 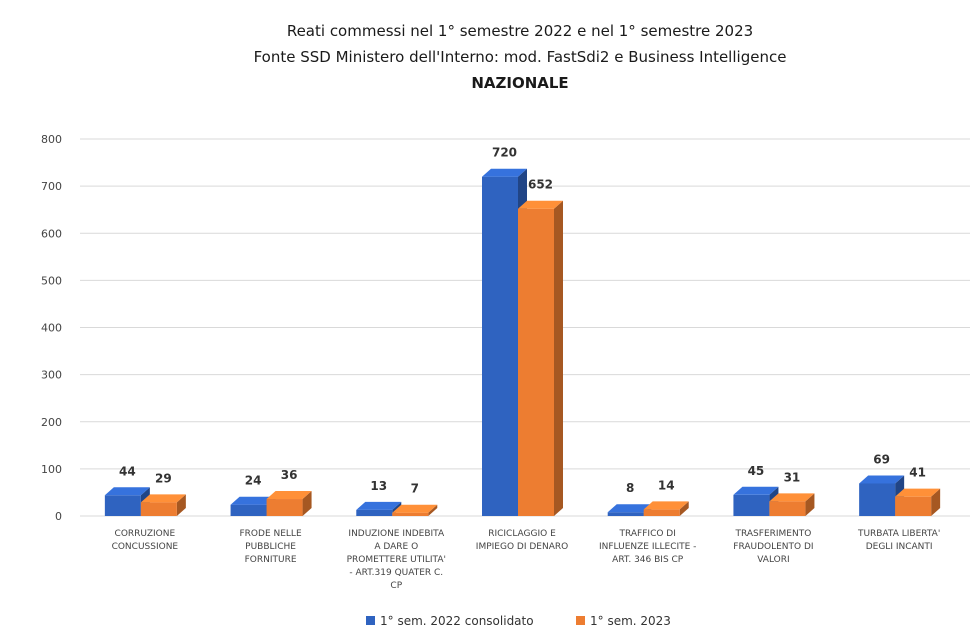 I want to click on data-label: 8, so click(x=630, y=488).